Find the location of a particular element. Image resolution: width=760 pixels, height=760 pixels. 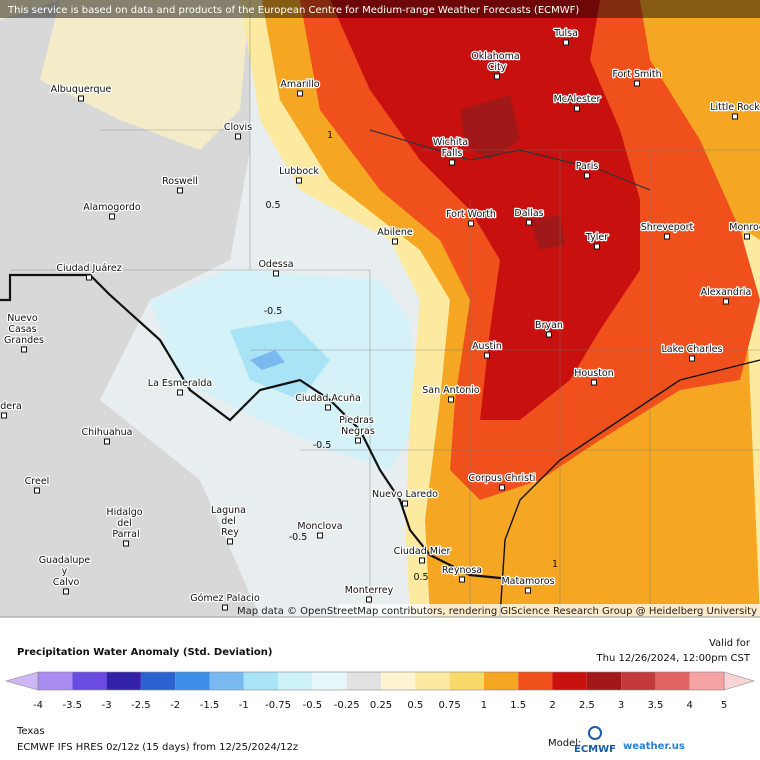

legend-tick-label: -0.75 is located at coordinates (278, 705).